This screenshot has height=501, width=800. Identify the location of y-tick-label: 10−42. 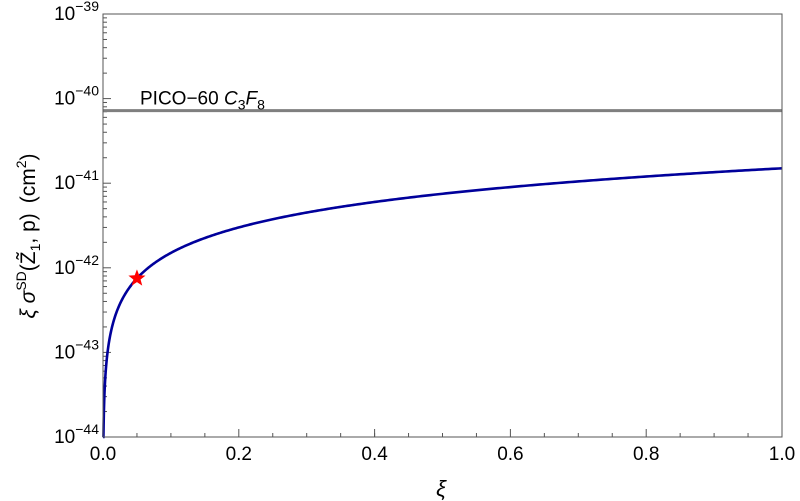
(76, 265).